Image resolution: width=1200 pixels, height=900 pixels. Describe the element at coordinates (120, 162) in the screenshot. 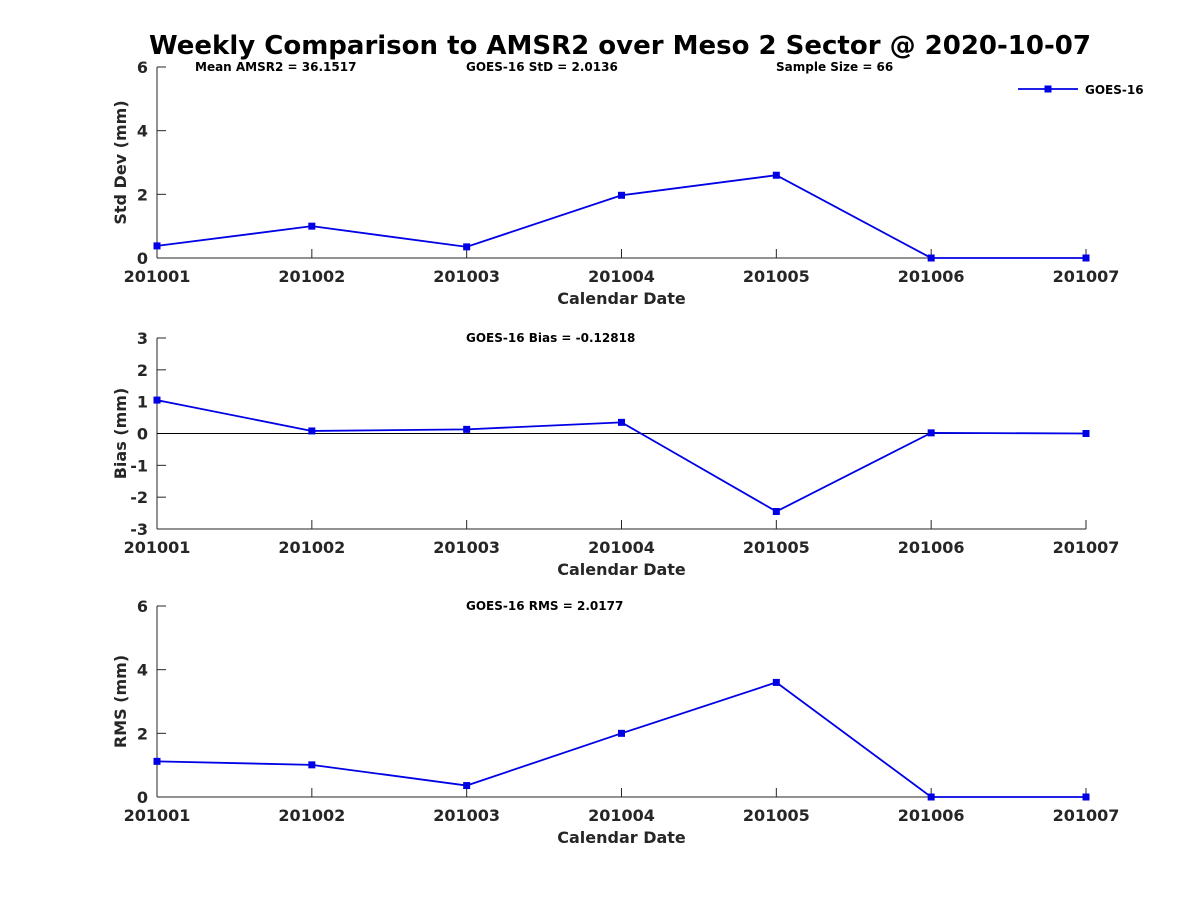

I see `y-axis-label: Std Dev (mm)` at that location.